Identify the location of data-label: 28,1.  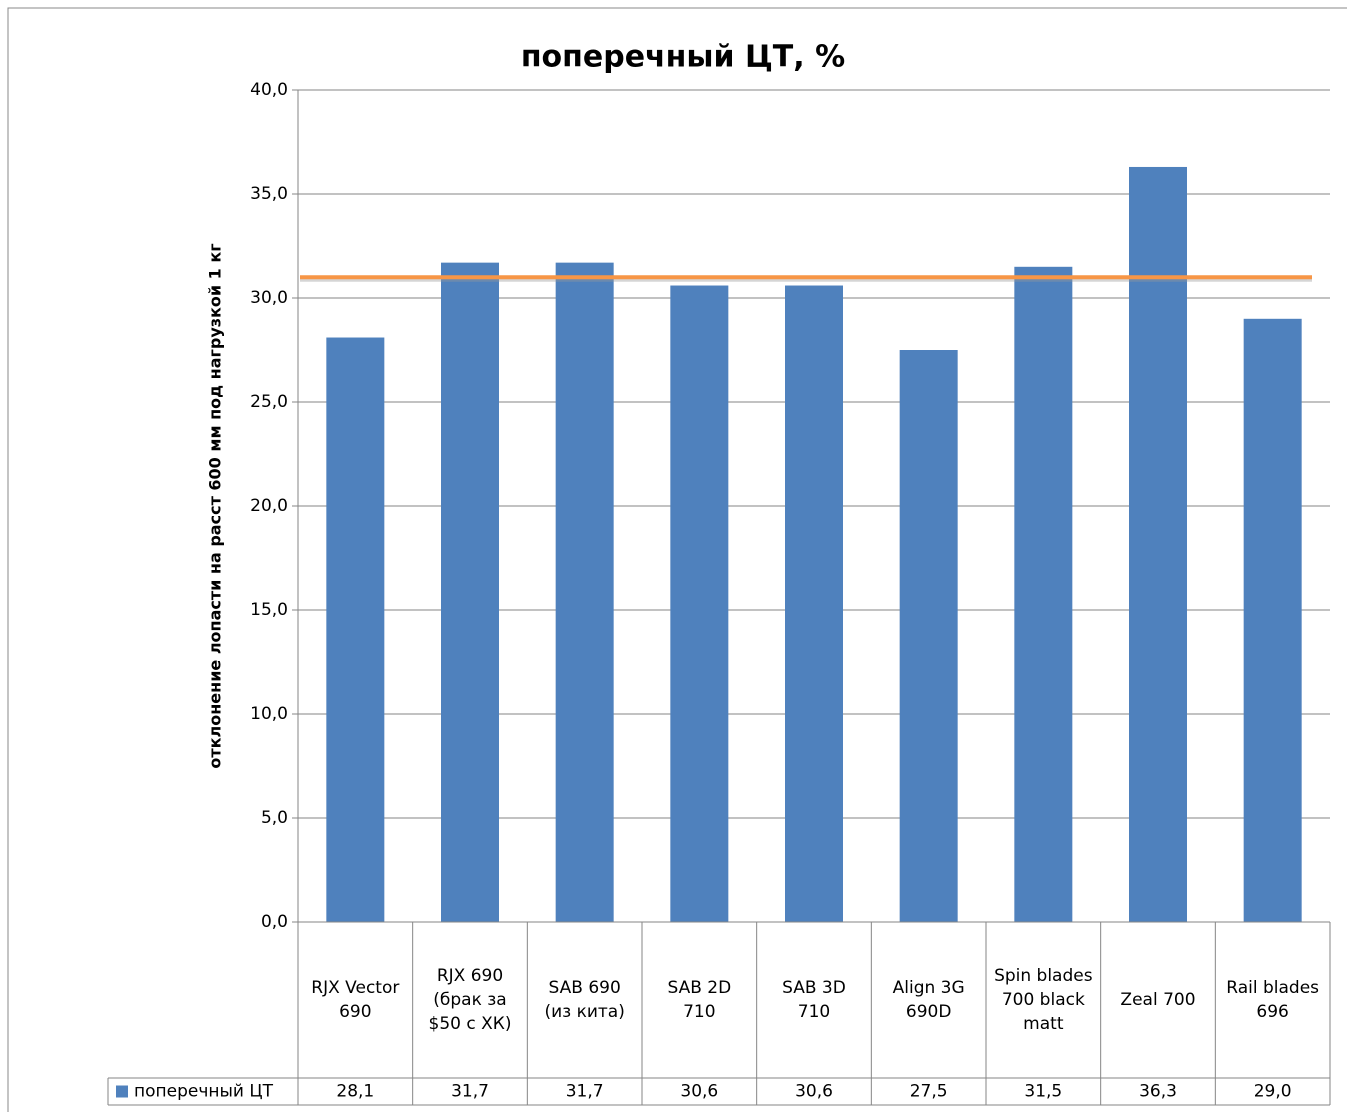
(355, 1092).